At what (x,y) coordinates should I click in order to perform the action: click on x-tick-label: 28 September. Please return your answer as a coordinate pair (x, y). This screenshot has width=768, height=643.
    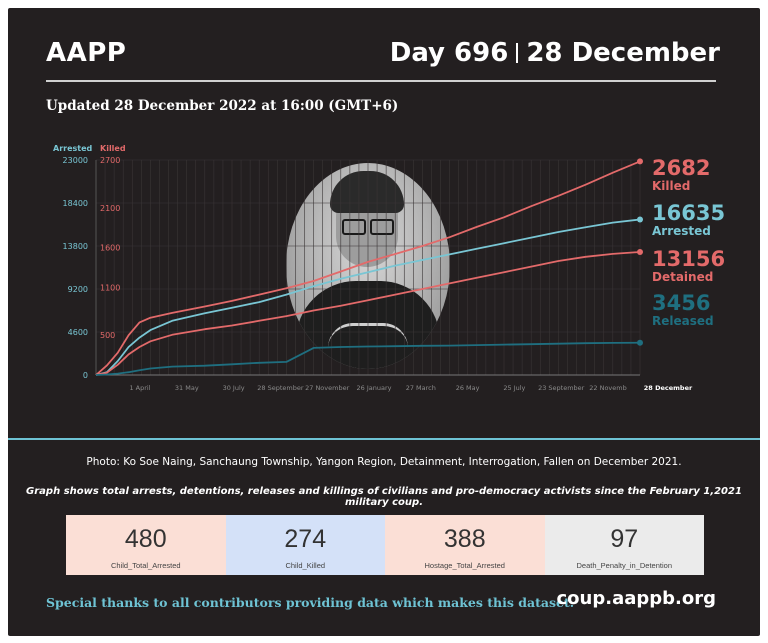
    Looking at the image, I should click on (280, 388).